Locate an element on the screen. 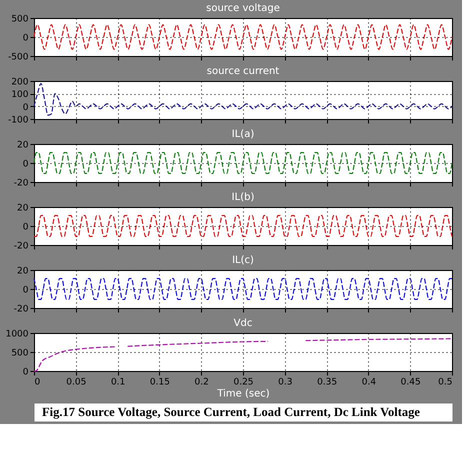 This screenshot has width=464, height=466. x-tick-label: 0.35 is located at coordinates (327, 383).